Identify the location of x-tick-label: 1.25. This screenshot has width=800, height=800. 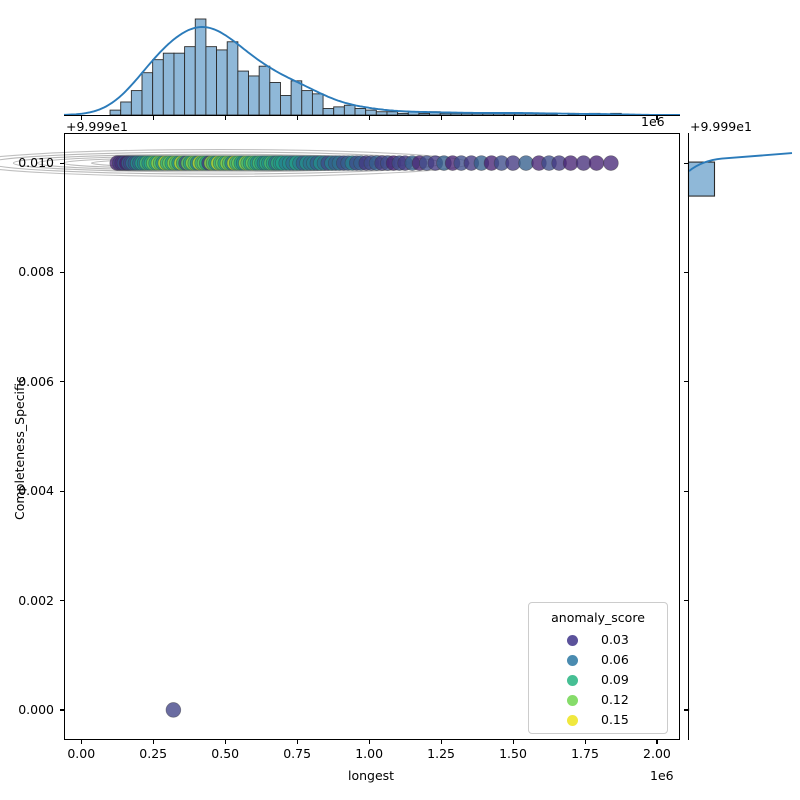
(441, 753).